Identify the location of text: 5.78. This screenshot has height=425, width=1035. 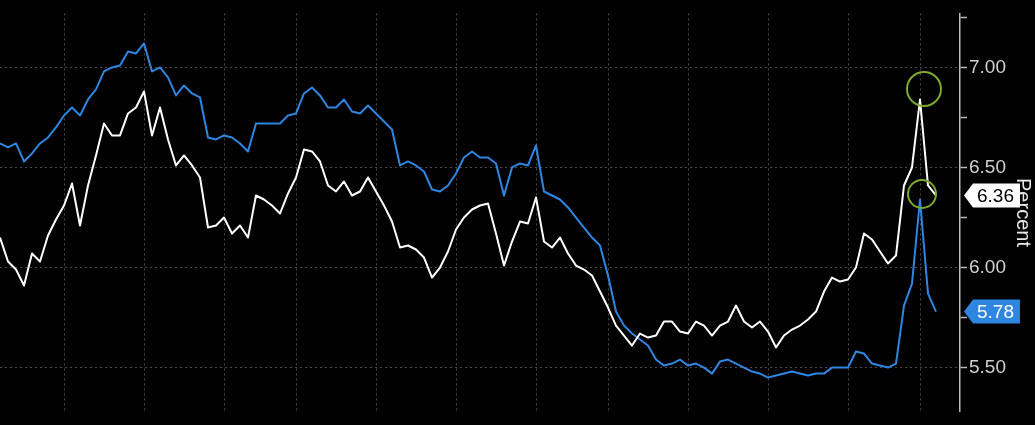
(995, 311).